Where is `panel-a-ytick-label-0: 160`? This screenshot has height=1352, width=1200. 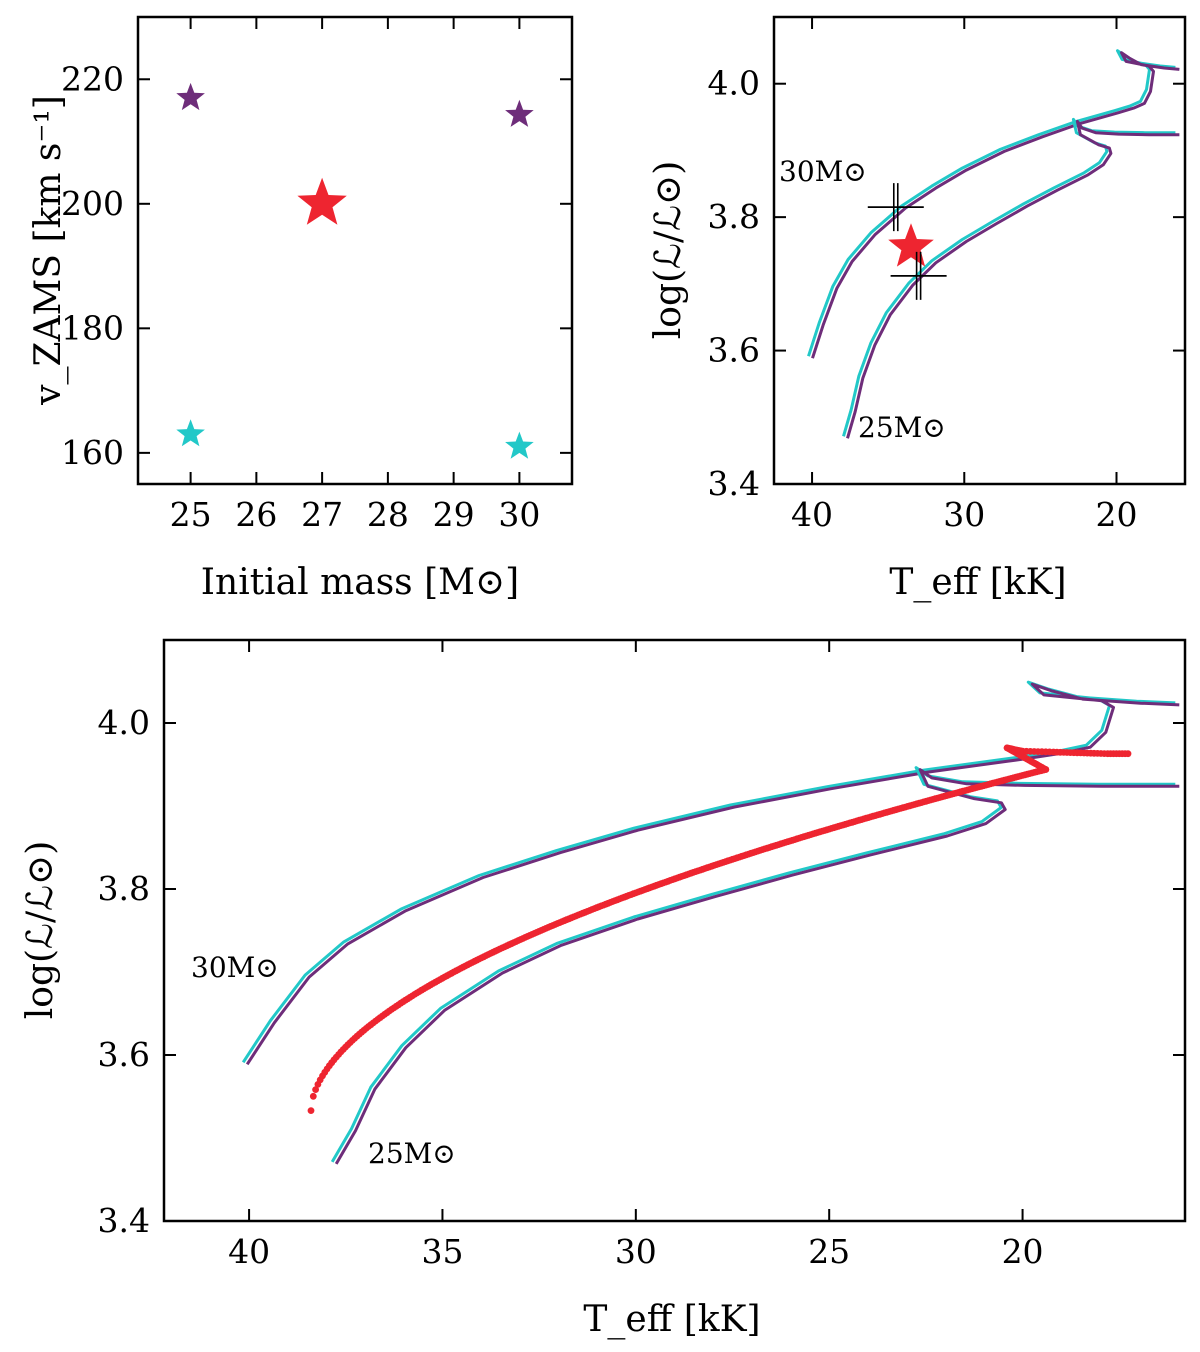
panel-a-ytick-label-0: 160 is located at coordinates (92, 452).